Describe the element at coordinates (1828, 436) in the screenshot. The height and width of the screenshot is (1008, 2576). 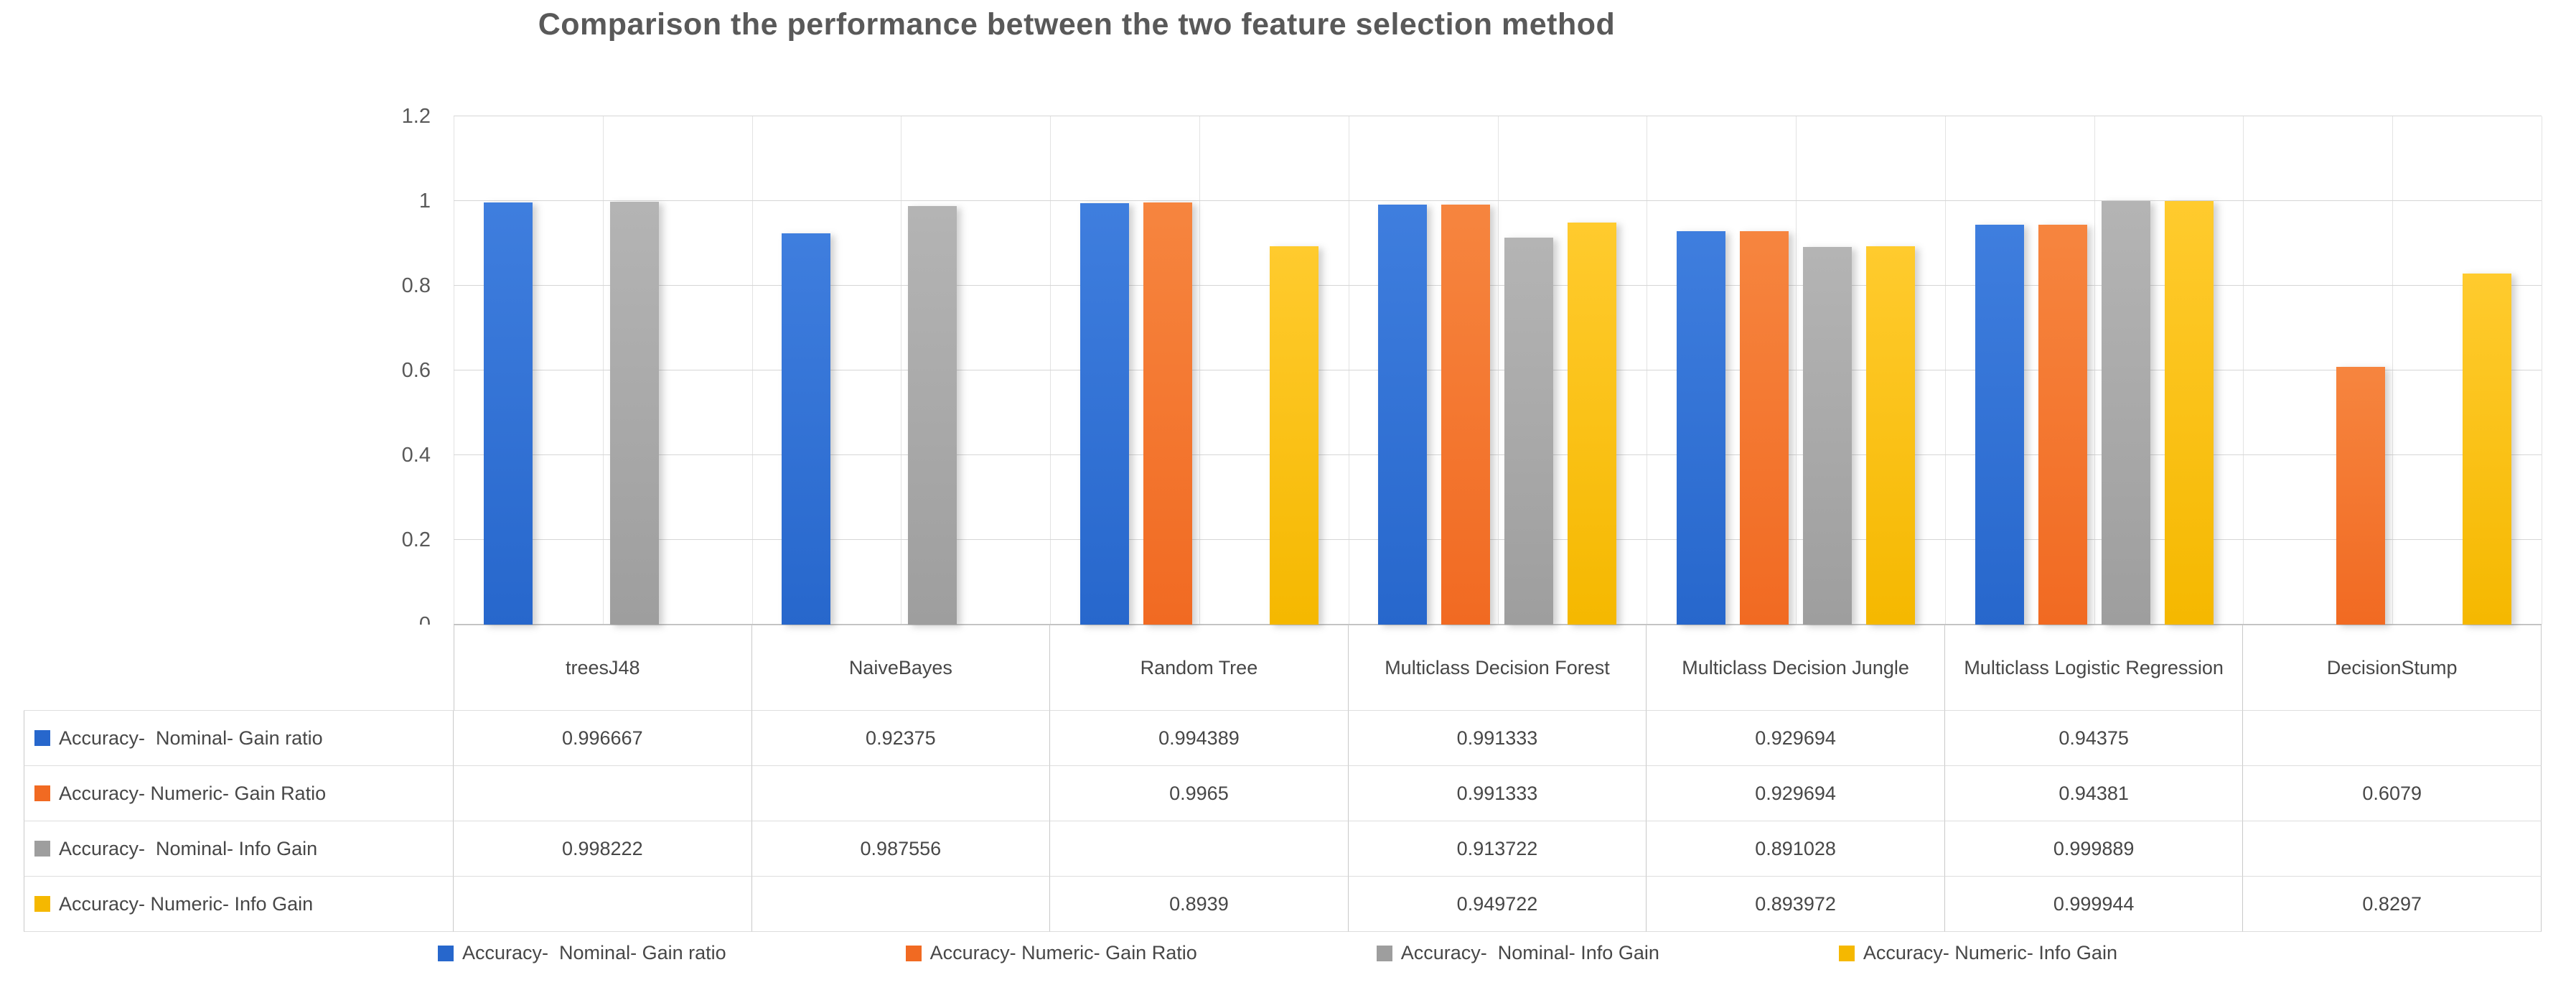
I see `bar-accuracy-nominal-info-gain-multiclass-decision-jungle` at that location.